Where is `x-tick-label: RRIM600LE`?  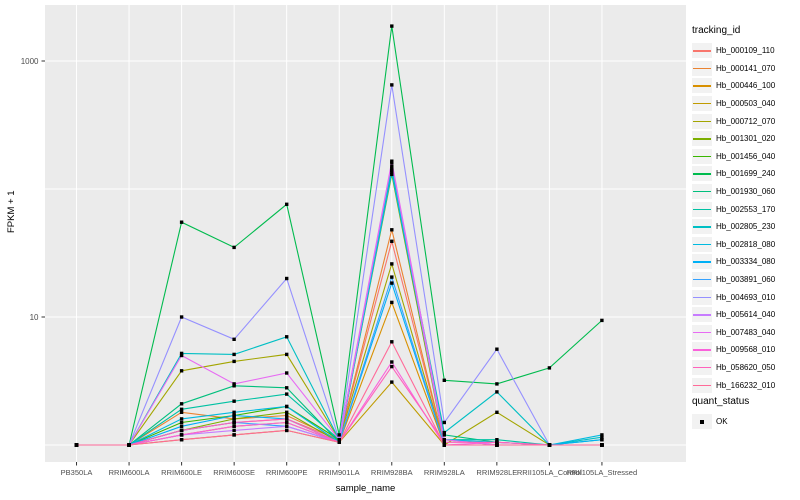 x-tick-label: RRIM600LE is located at coordinates (181, 472).